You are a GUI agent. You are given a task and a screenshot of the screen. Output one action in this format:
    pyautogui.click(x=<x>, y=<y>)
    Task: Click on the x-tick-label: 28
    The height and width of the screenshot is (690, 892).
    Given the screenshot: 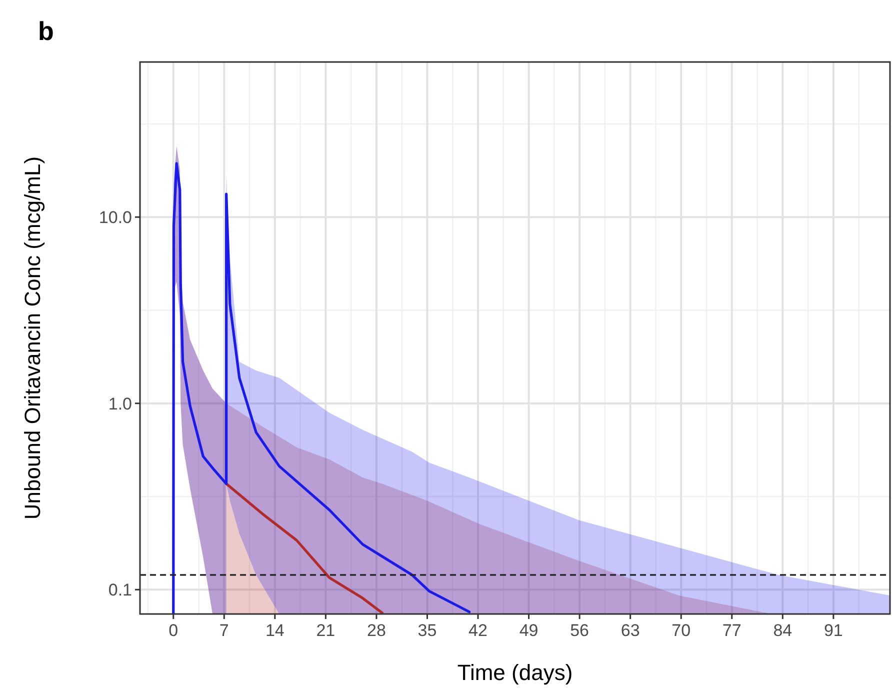 What is the action you would take?
    pyautogui.click(x=376, y=630)
    